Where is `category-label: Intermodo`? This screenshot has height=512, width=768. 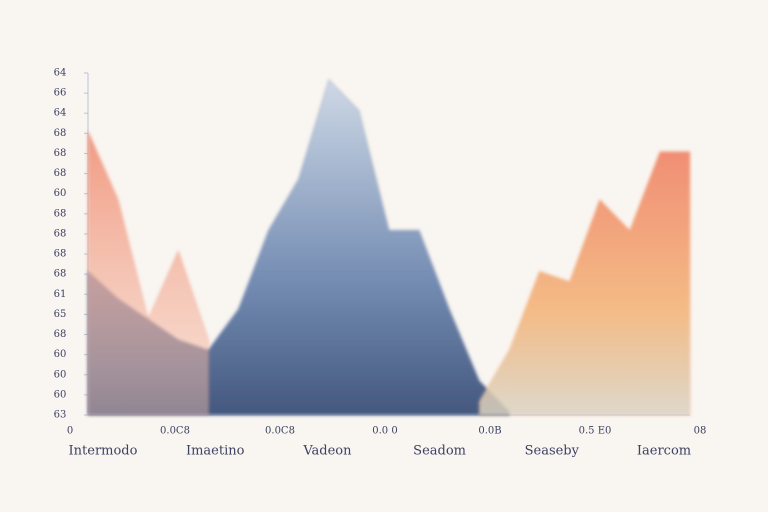 category-label: Intermodo is located at coordinates (103, 451).